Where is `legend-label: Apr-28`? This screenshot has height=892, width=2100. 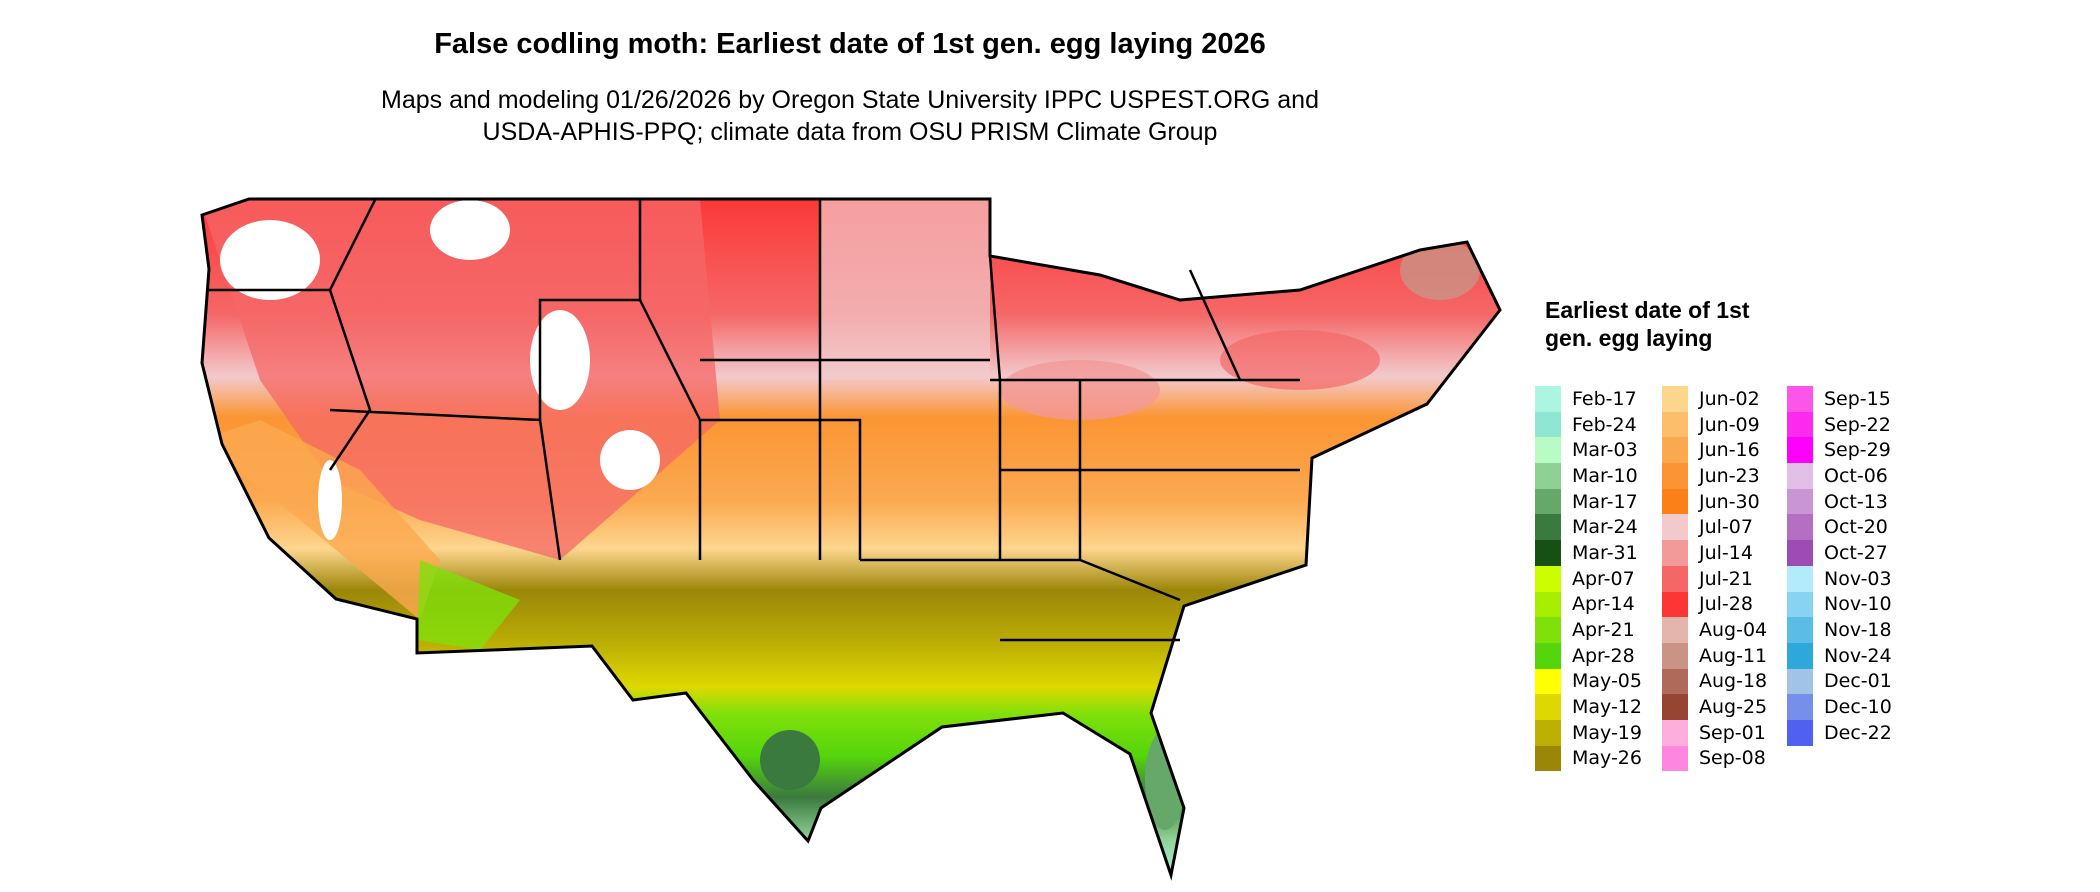 legend-label: Apr-28 is located at coordinates (1603, 655).